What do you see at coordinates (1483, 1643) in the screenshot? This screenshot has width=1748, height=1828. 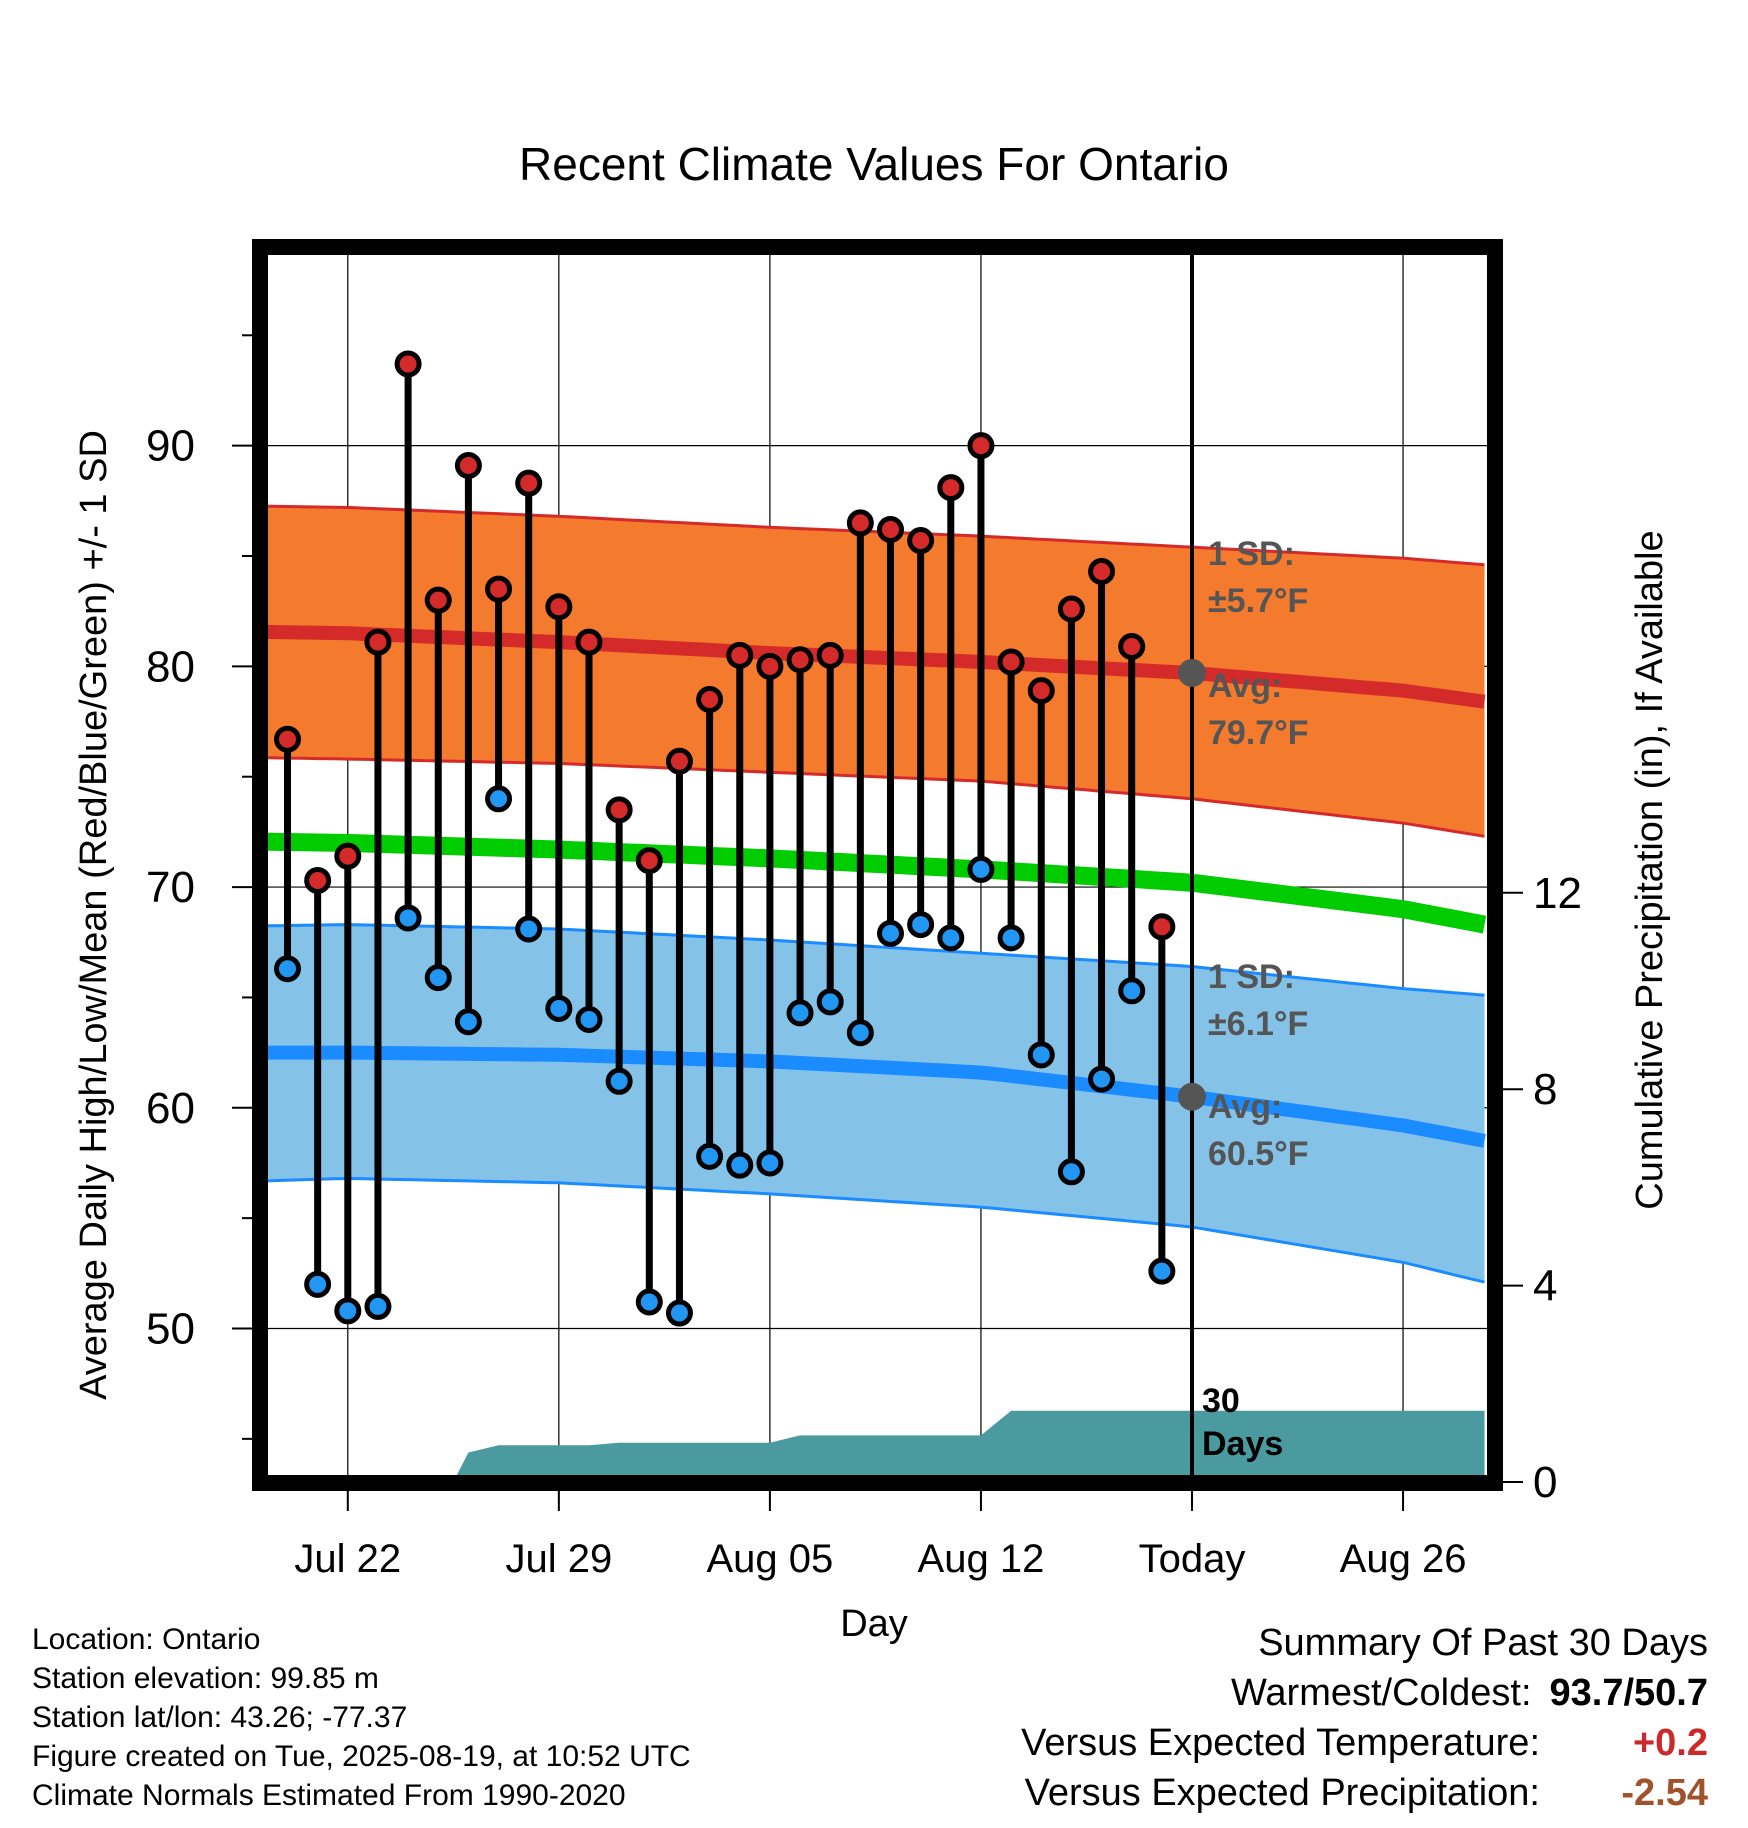 I see `summary-title: Summary Of Past 30 Days` at bounding box center [1483, 1643].